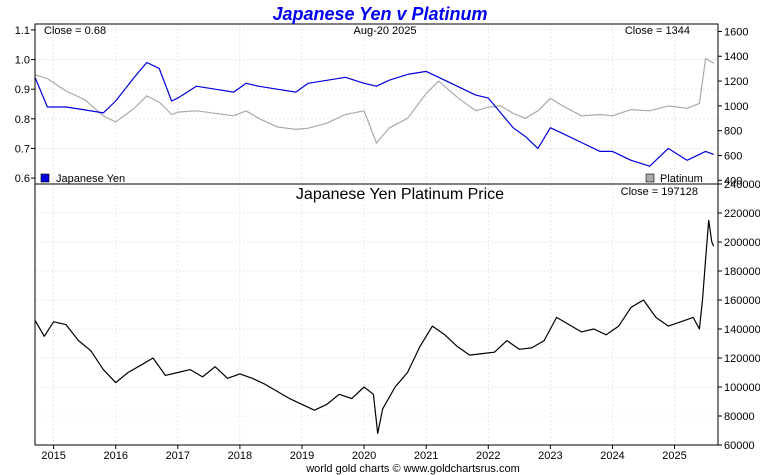 This screenshot has width=760, height=475. I want to click on y-left-tick-label: 1.0, so click(22, 61).